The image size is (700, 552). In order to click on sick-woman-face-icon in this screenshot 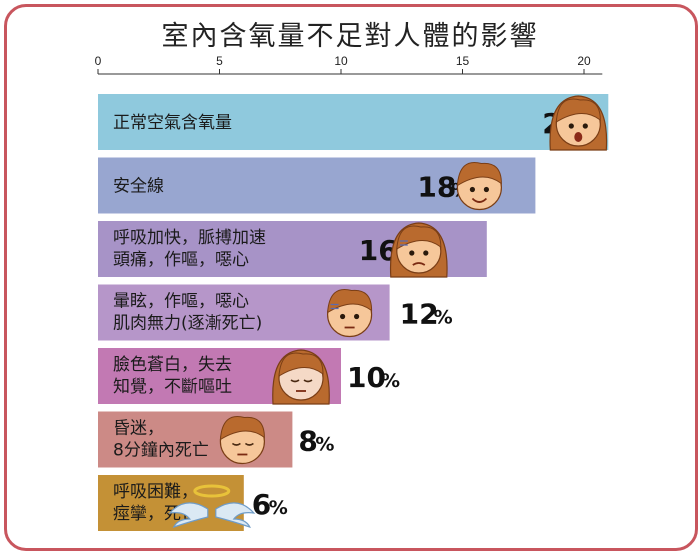, I will do `click(418, 250)`.